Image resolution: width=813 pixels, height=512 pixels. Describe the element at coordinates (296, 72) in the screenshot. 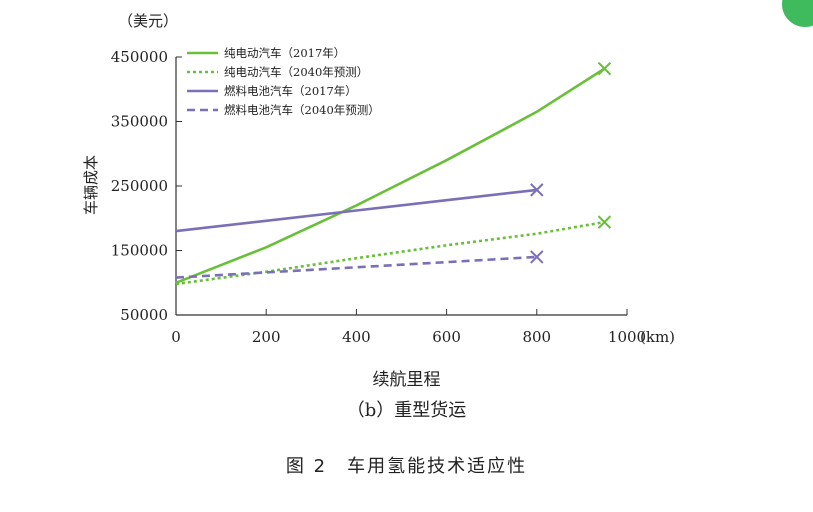

I see `legend-entry-1: 纯电动汽车（2040年预测）` at that location.